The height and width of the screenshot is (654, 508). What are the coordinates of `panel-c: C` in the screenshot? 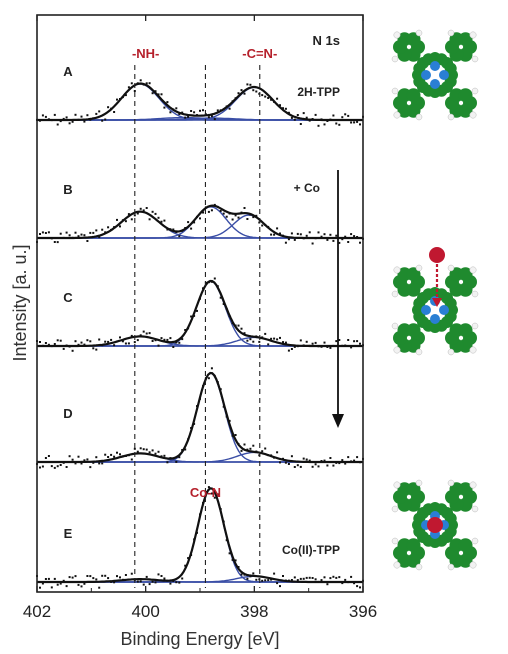 It's located at (200, 314).